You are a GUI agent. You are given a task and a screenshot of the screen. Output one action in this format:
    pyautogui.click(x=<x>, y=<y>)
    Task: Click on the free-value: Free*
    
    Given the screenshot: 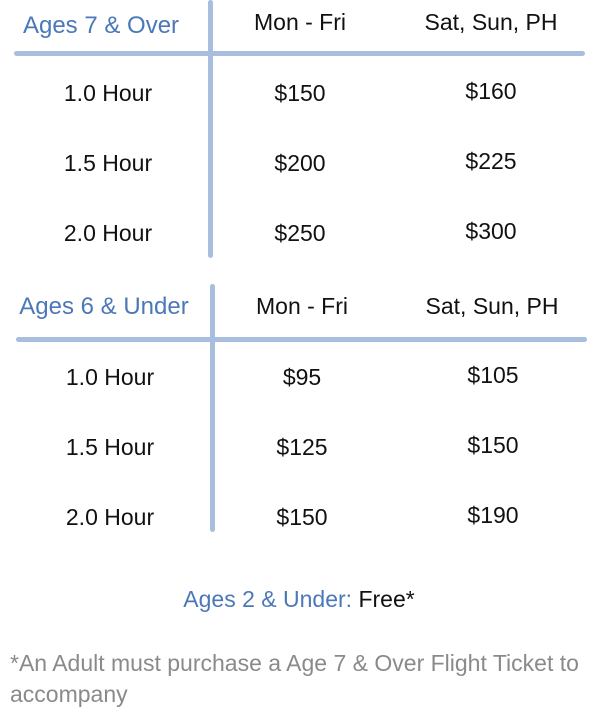 What is the action you would take?
    pyautogui.click(x=386, y=599)
    